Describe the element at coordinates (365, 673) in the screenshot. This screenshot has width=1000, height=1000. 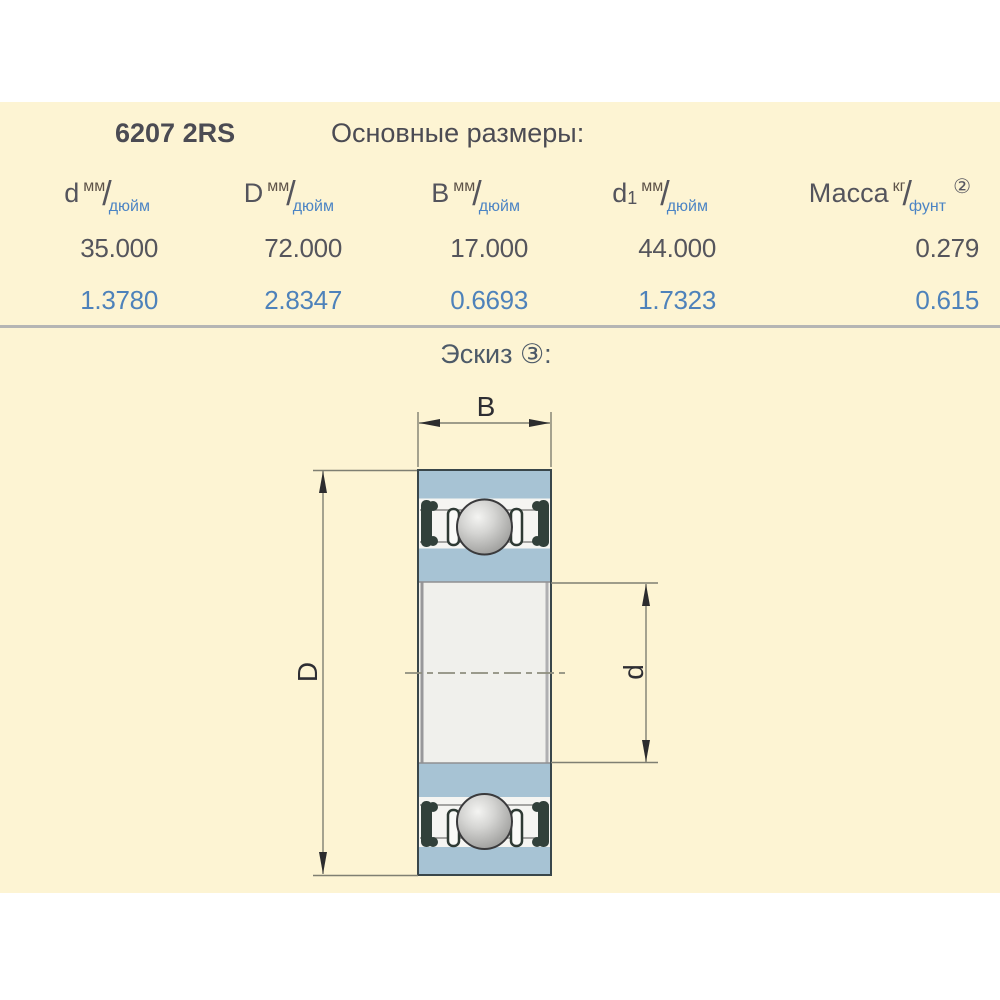
I see `dimension-D` at that location.